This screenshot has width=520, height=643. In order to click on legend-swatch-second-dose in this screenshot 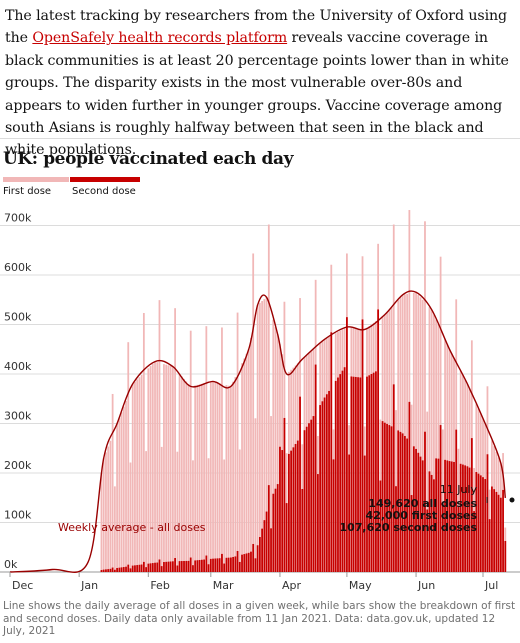, I will do `click(105, 179)`.